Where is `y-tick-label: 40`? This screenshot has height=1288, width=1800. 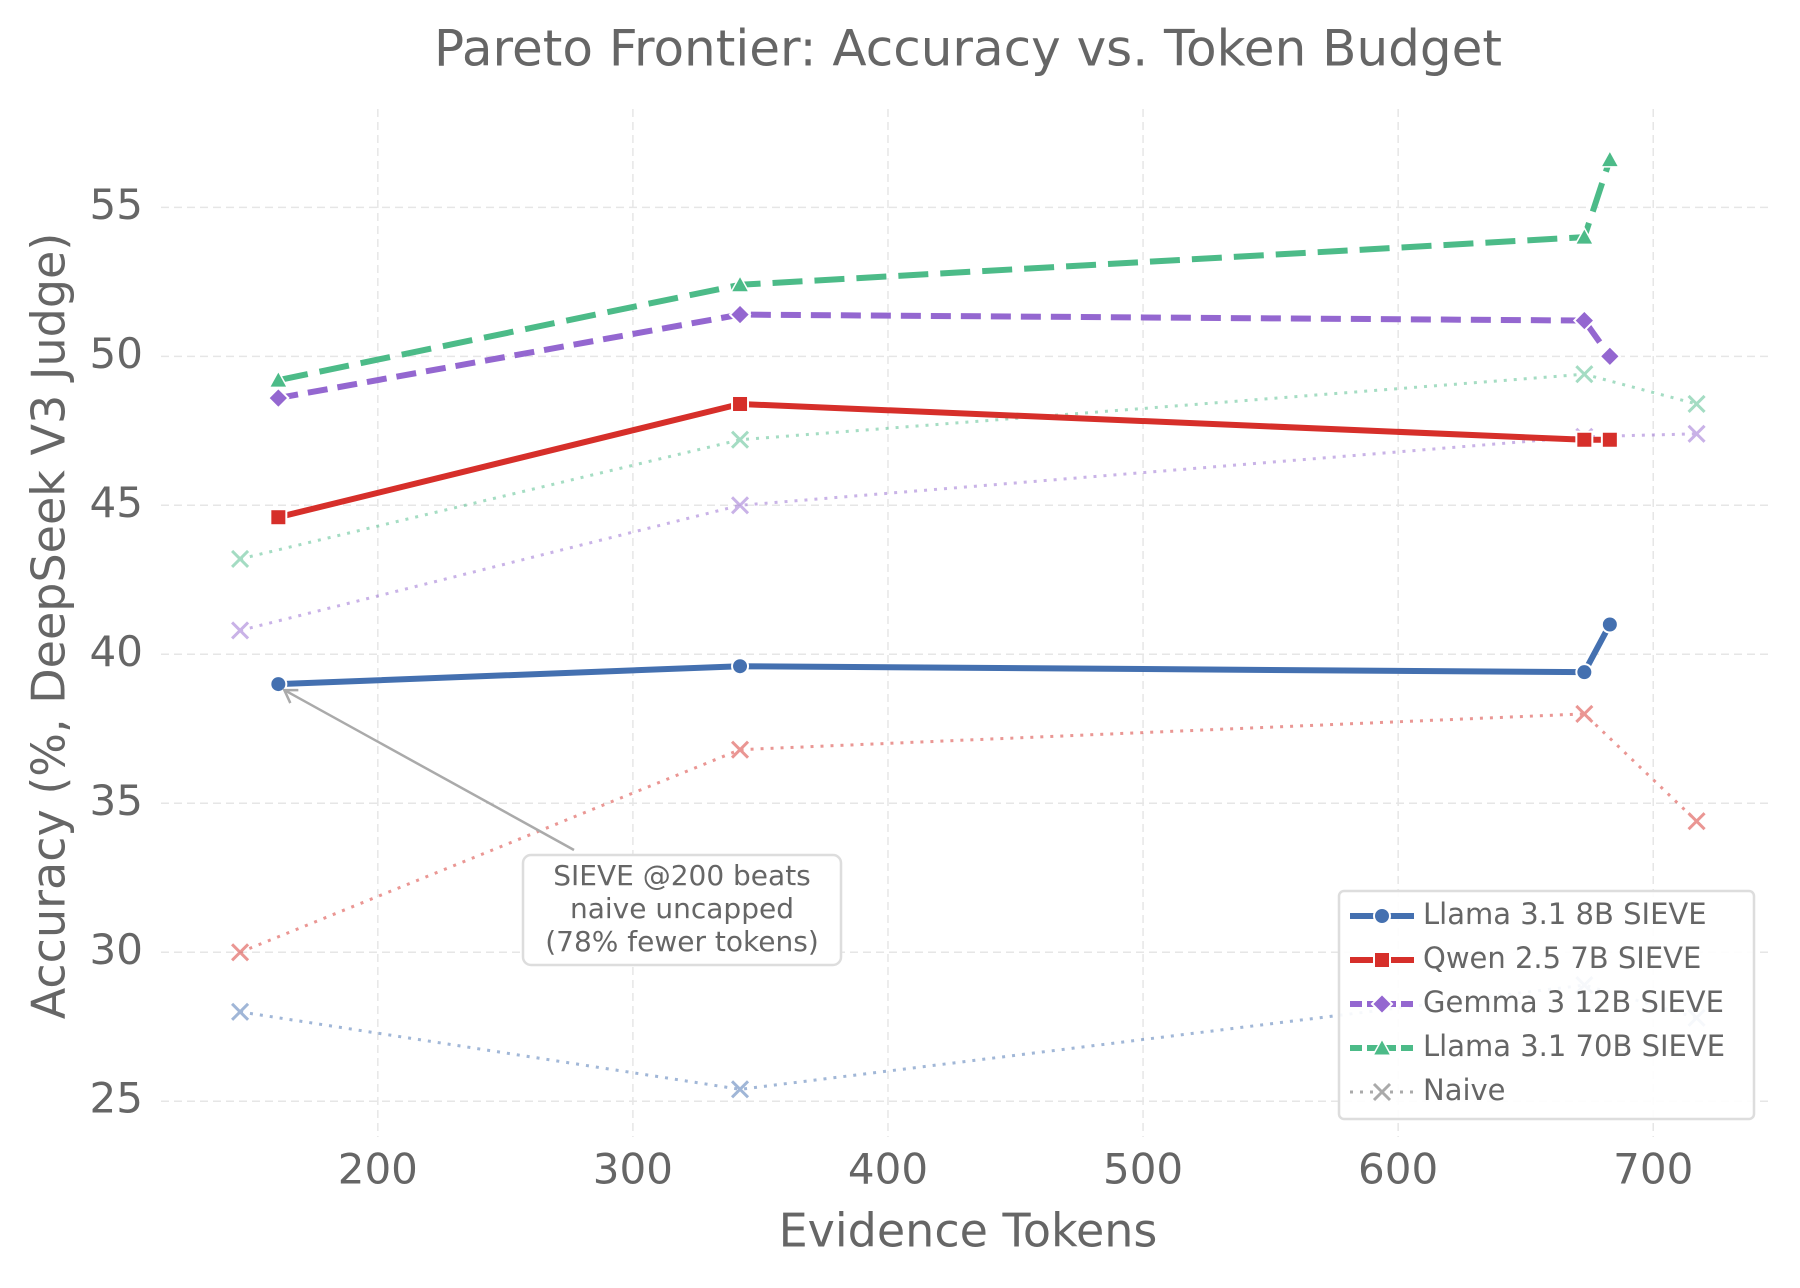
y-tick-label: 40 is located at coordinates (116, 651).